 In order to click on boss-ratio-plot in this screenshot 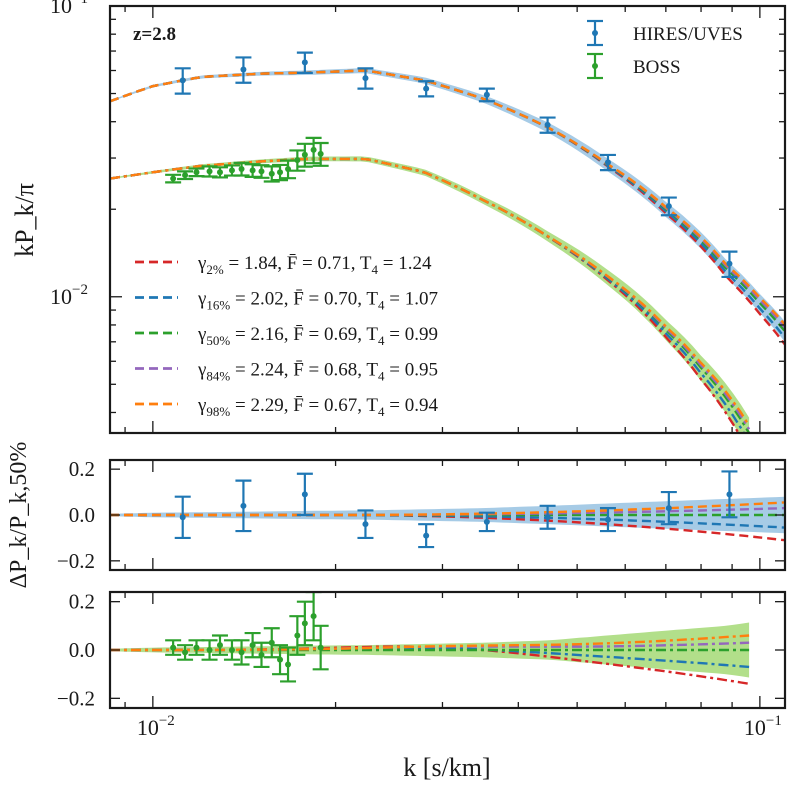, I will do `click(430, 638)`.